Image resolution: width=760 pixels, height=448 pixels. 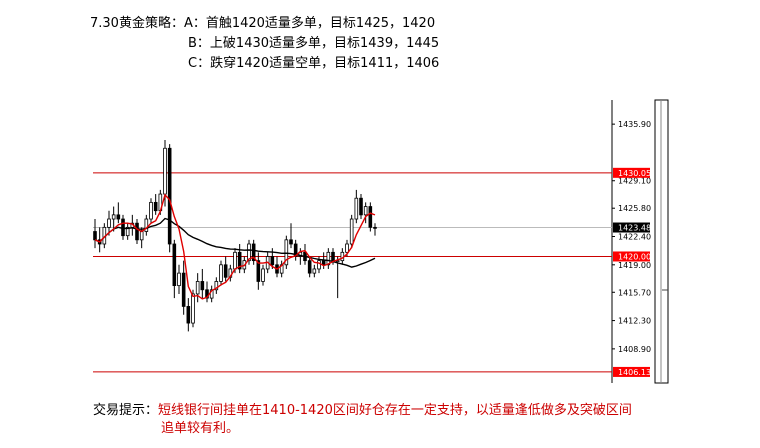 I want to click on current-price-tag-label: 1423.48, so click(x=634, y=228).